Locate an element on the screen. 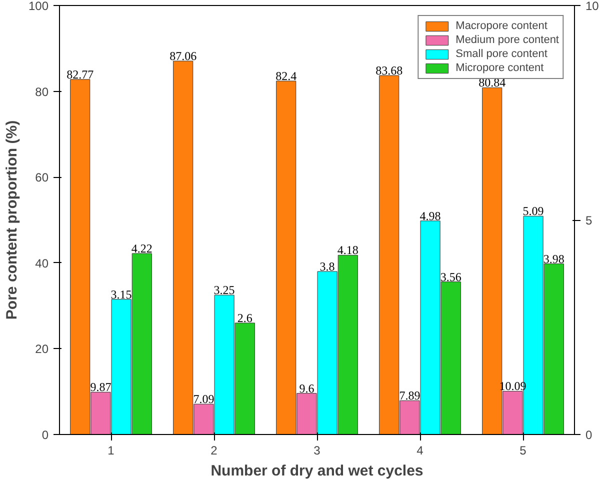  legend-label: Medium pore content is located at coordinates (507, 40).